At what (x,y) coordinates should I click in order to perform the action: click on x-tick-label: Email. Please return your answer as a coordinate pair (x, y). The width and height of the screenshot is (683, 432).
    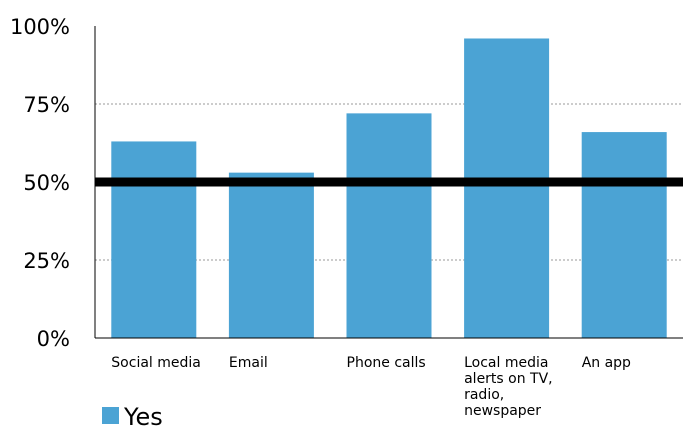
    Looking at the image, I should click on (248, 363).